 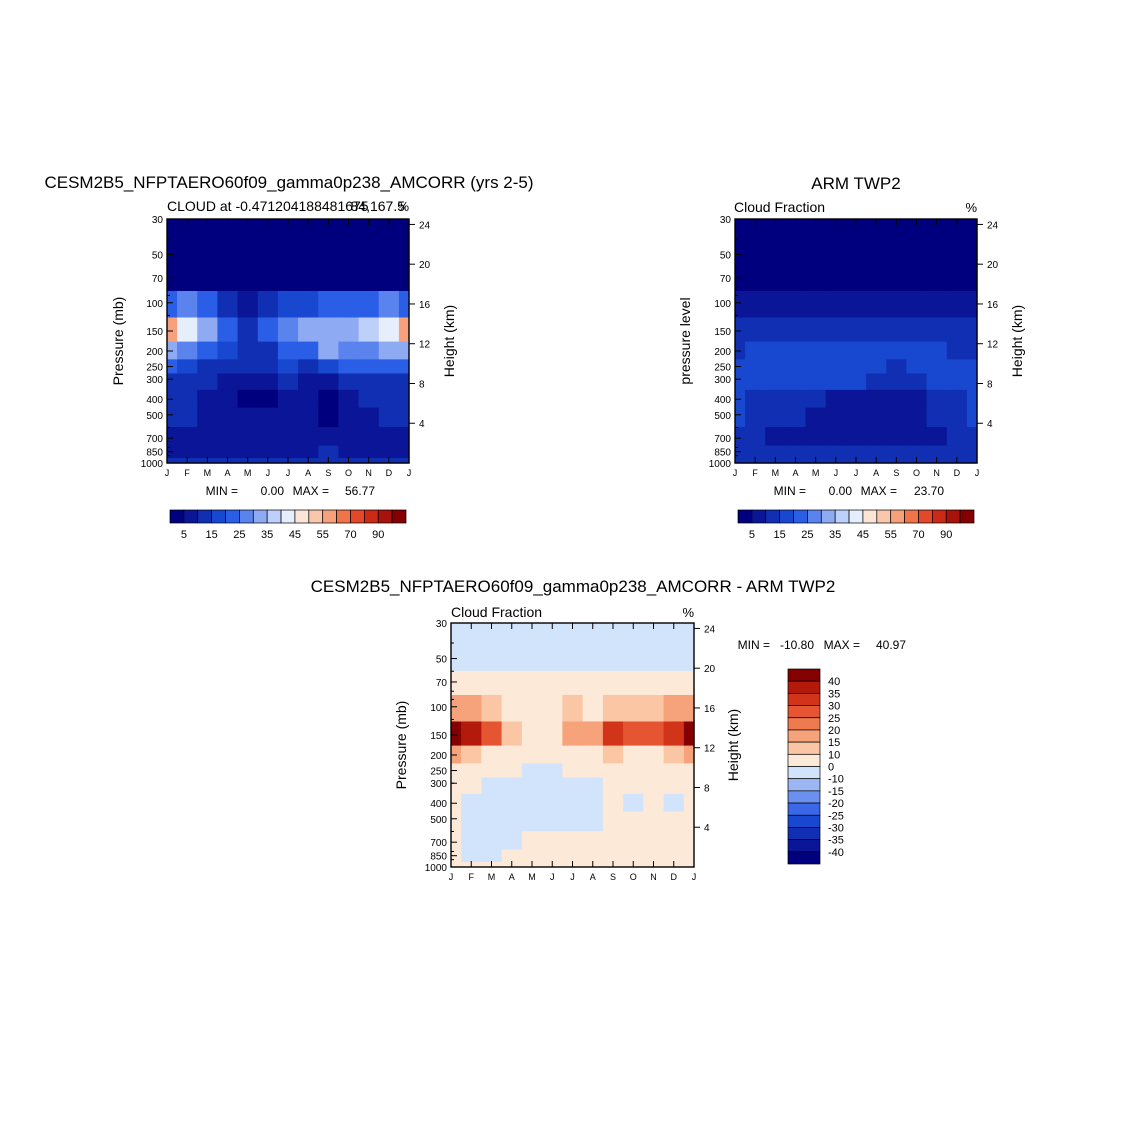 What do you see at coordinates (348, 473) in the screenshot?
I see `x-tick-label: O` at bounding box center [348, 473].